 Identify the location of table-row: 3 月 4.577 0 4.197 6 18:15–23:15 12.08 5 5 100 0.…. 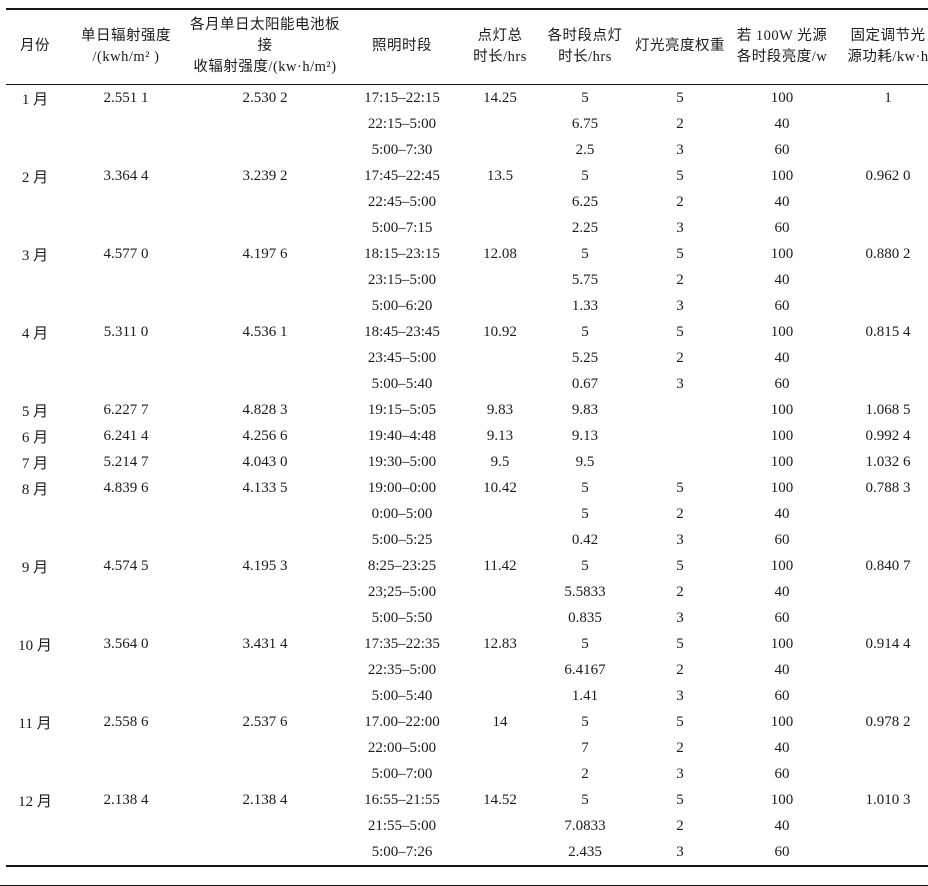
(467, 254).